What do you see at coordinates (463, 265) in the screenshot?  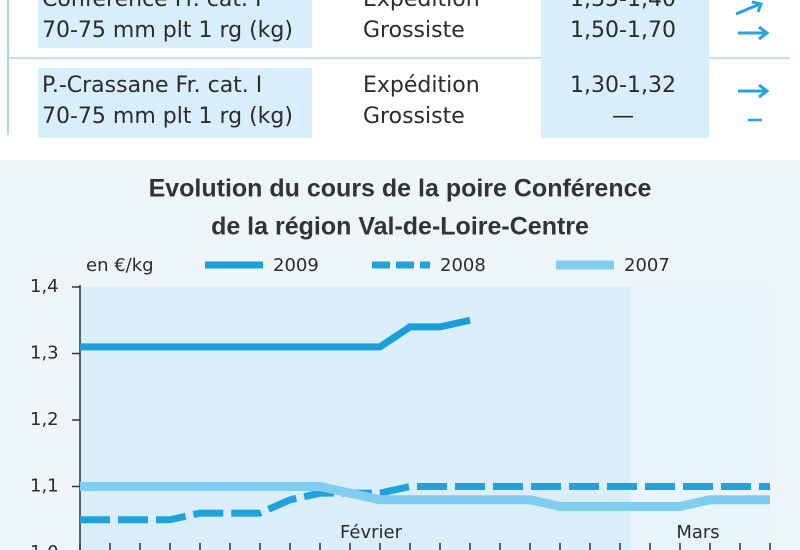 I see `legend-label: 2008` at bounding box center [463, 265].